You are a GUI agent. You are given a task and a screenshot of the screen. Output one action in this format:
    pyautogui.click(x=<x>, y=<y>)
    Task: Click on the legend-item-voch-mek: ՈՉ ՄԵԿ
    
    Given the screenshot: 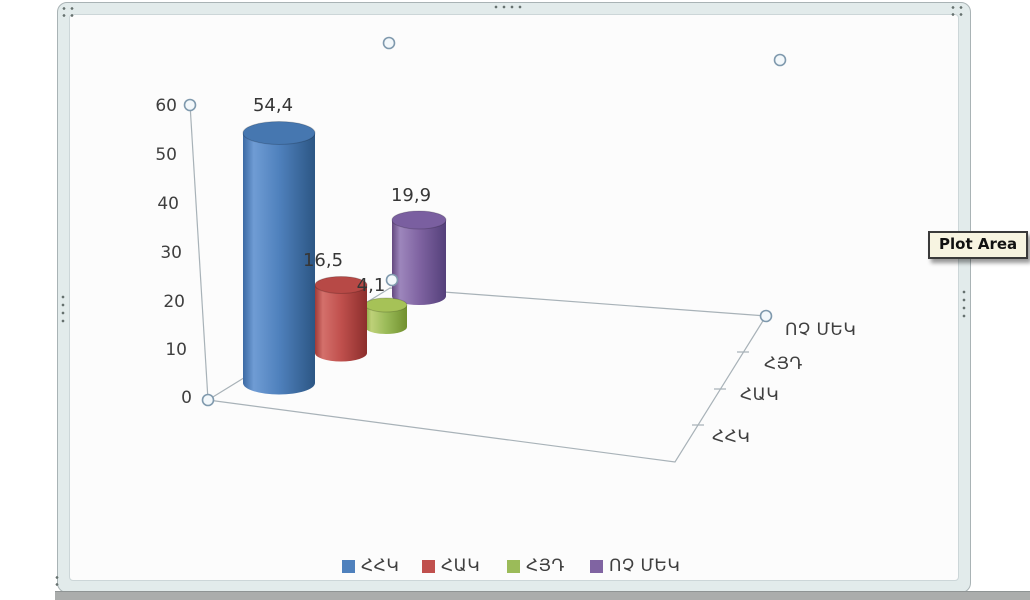 What is the action you would take?
    pyautogui.click(x=635, y=566)
    